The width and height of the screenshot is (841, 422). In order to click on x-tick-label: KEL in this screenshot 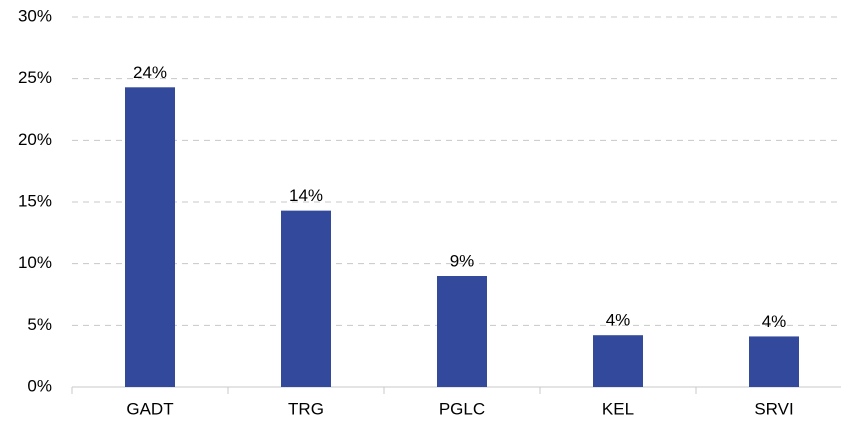, I will do `click(618, 408)`.